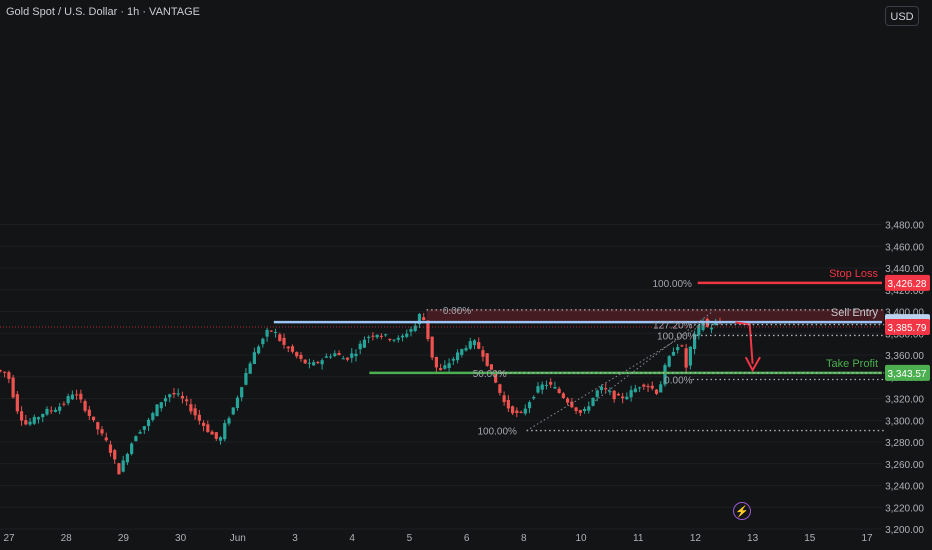 The width and height of the screenshot is (932, 550). What do you see at coordinates (638, 538) in the screenshot?
I see `x-tick-label: 11` at bounding box center [638, 538].